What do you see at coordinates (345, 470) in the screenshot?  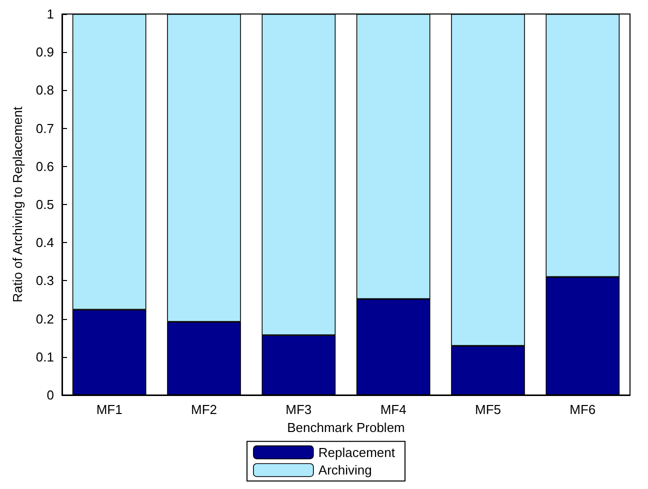 I see `legend-label: Archiving` at bounding box center [345, 470].